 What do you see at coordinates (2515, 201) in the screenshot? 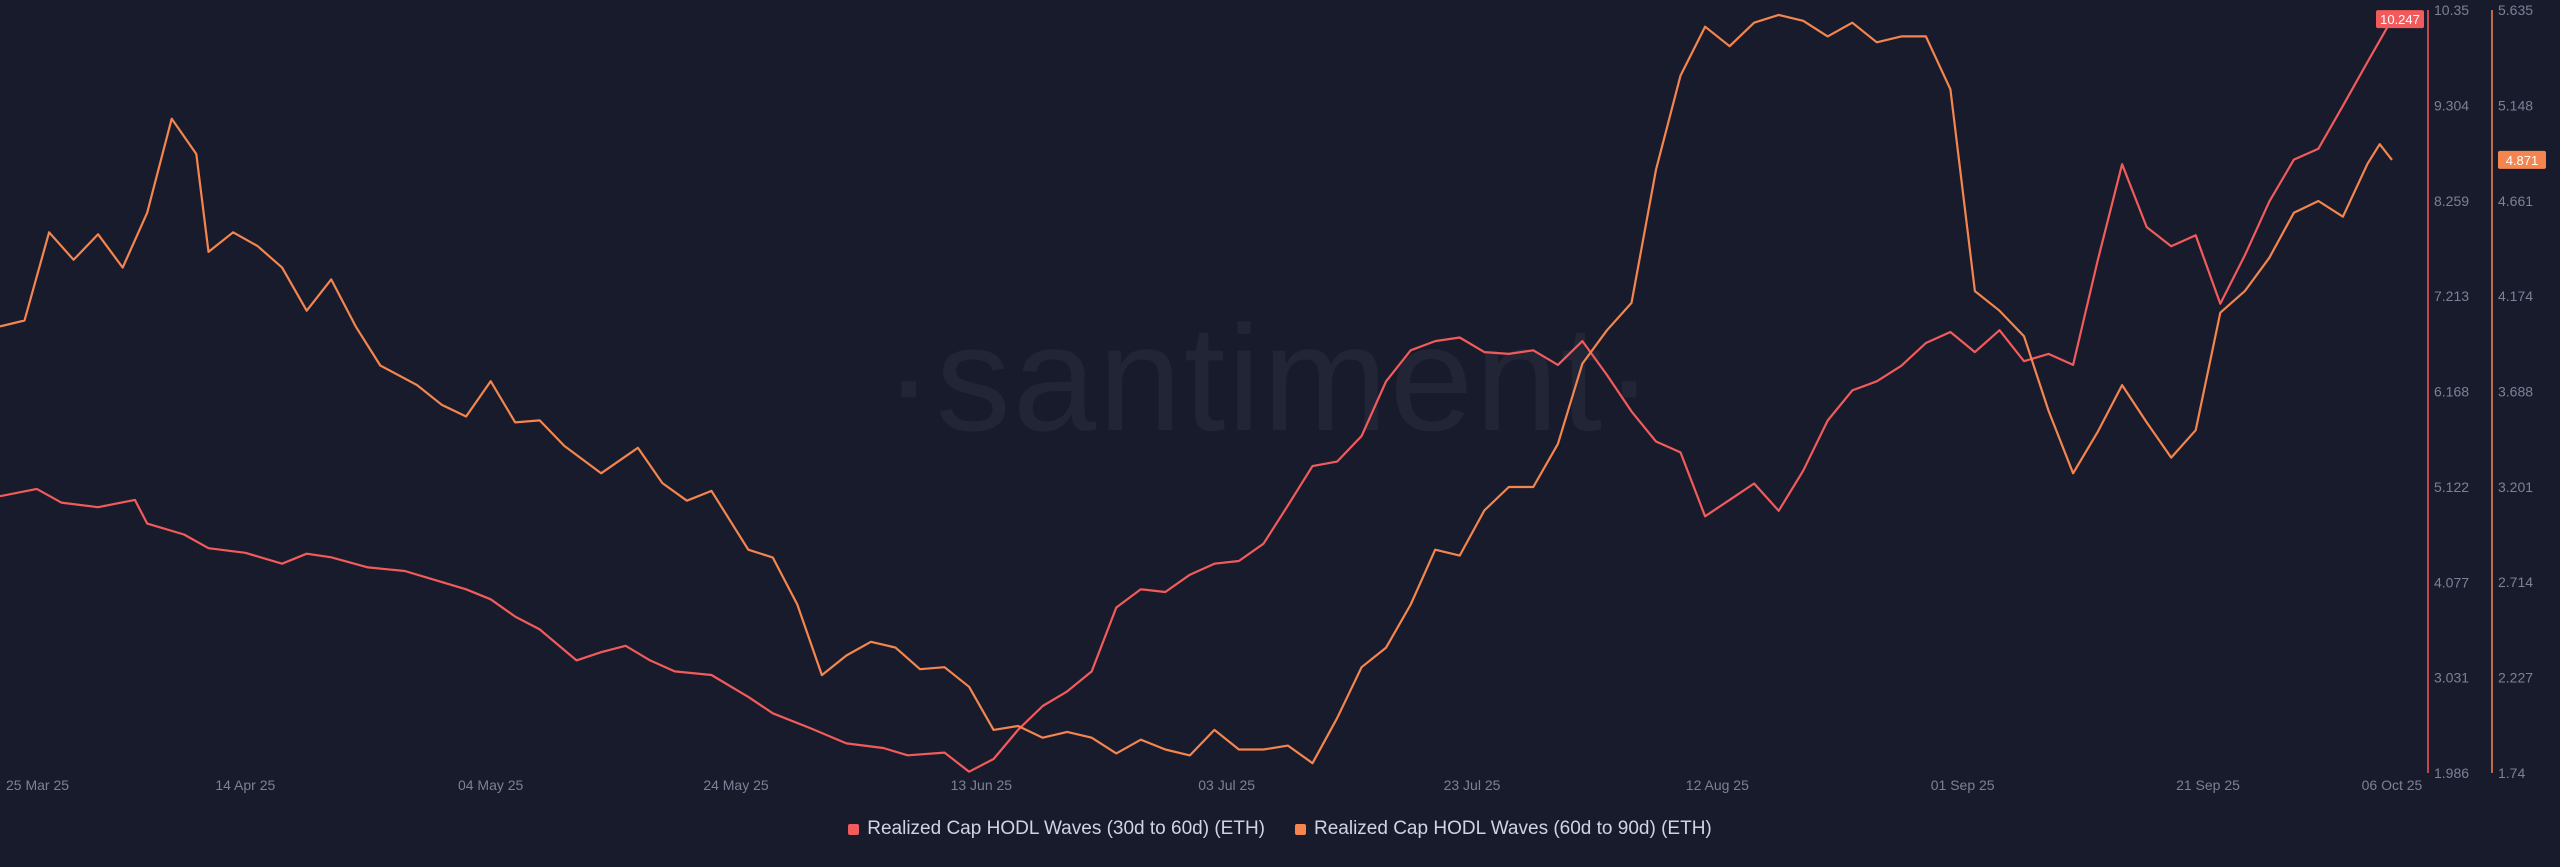
I see `y-right-tick-label: 4.661` at bounding box center [2515, 201].